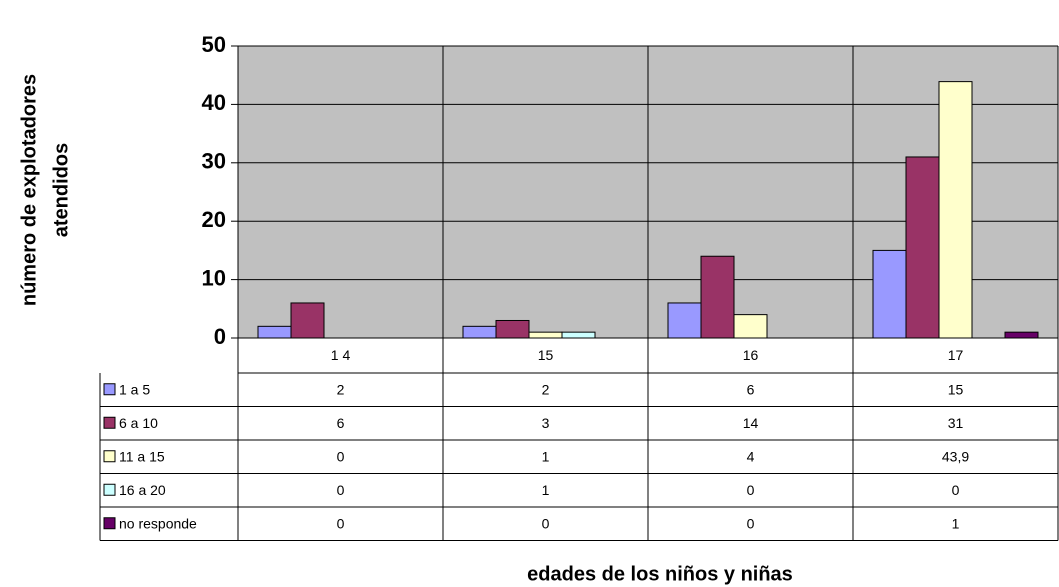  What do you see at coordinates (956, 423) in the screenshot?
I see `table-value: 31` at bounding box center [956, 423].